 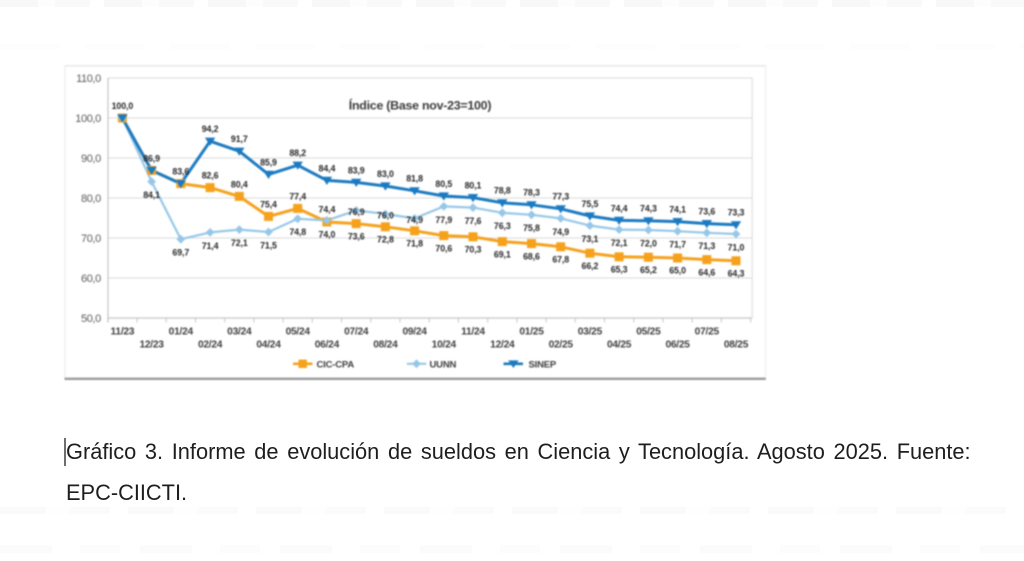 I want to click on svg-text: SINEP, so click(x=543, y=364).